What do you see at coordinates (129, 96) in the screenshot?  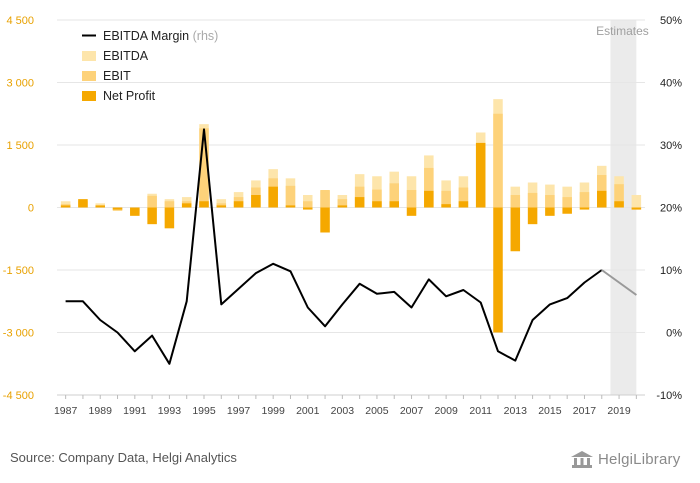 I see `legend-label-net-profit: Net Profit` at bounding box center [129, 96].